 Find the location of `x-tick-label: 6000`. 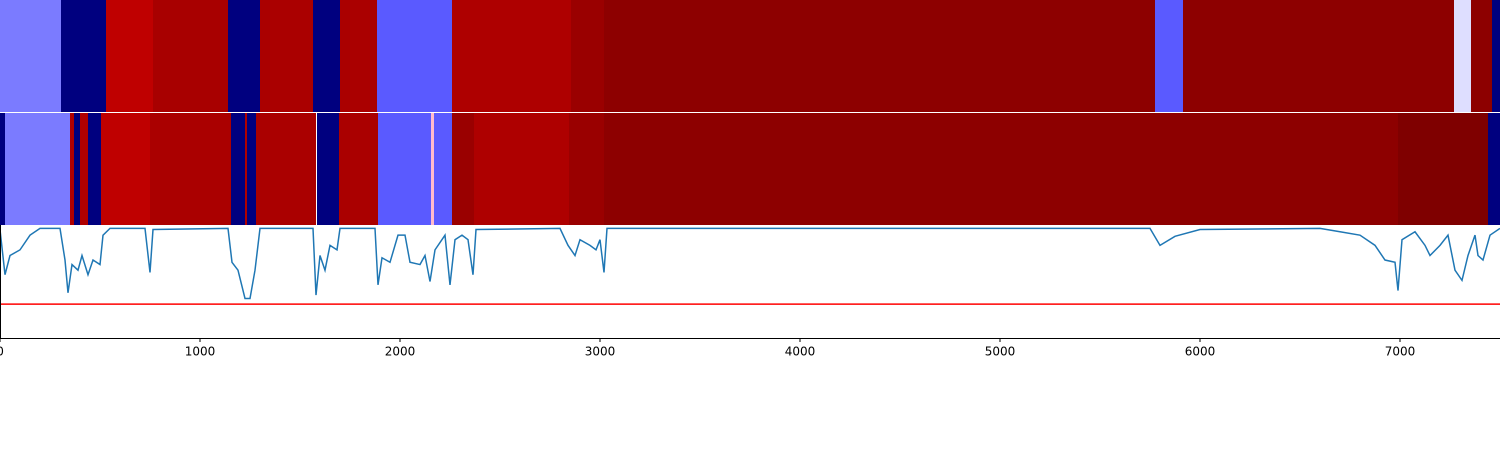

x-tick-label: 6000 is located at coordinates (1200, 352).